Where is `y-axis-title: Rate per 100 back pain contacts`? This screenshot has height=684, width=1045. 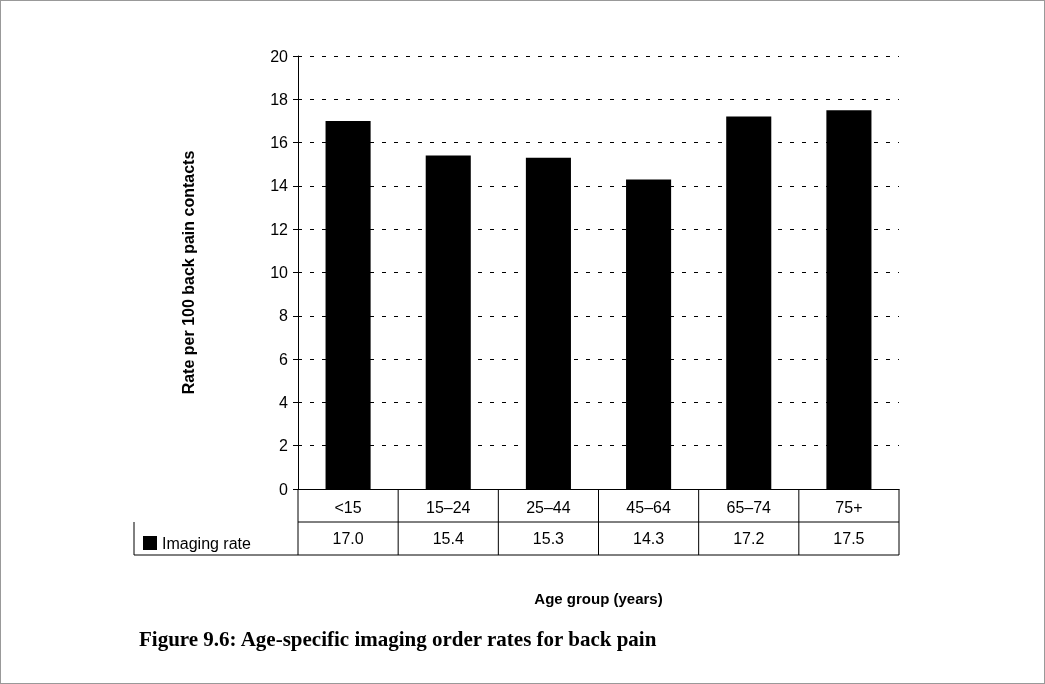
y-axis-title: Rate per 100 back pain contacts is located at coordinates (188, 272).